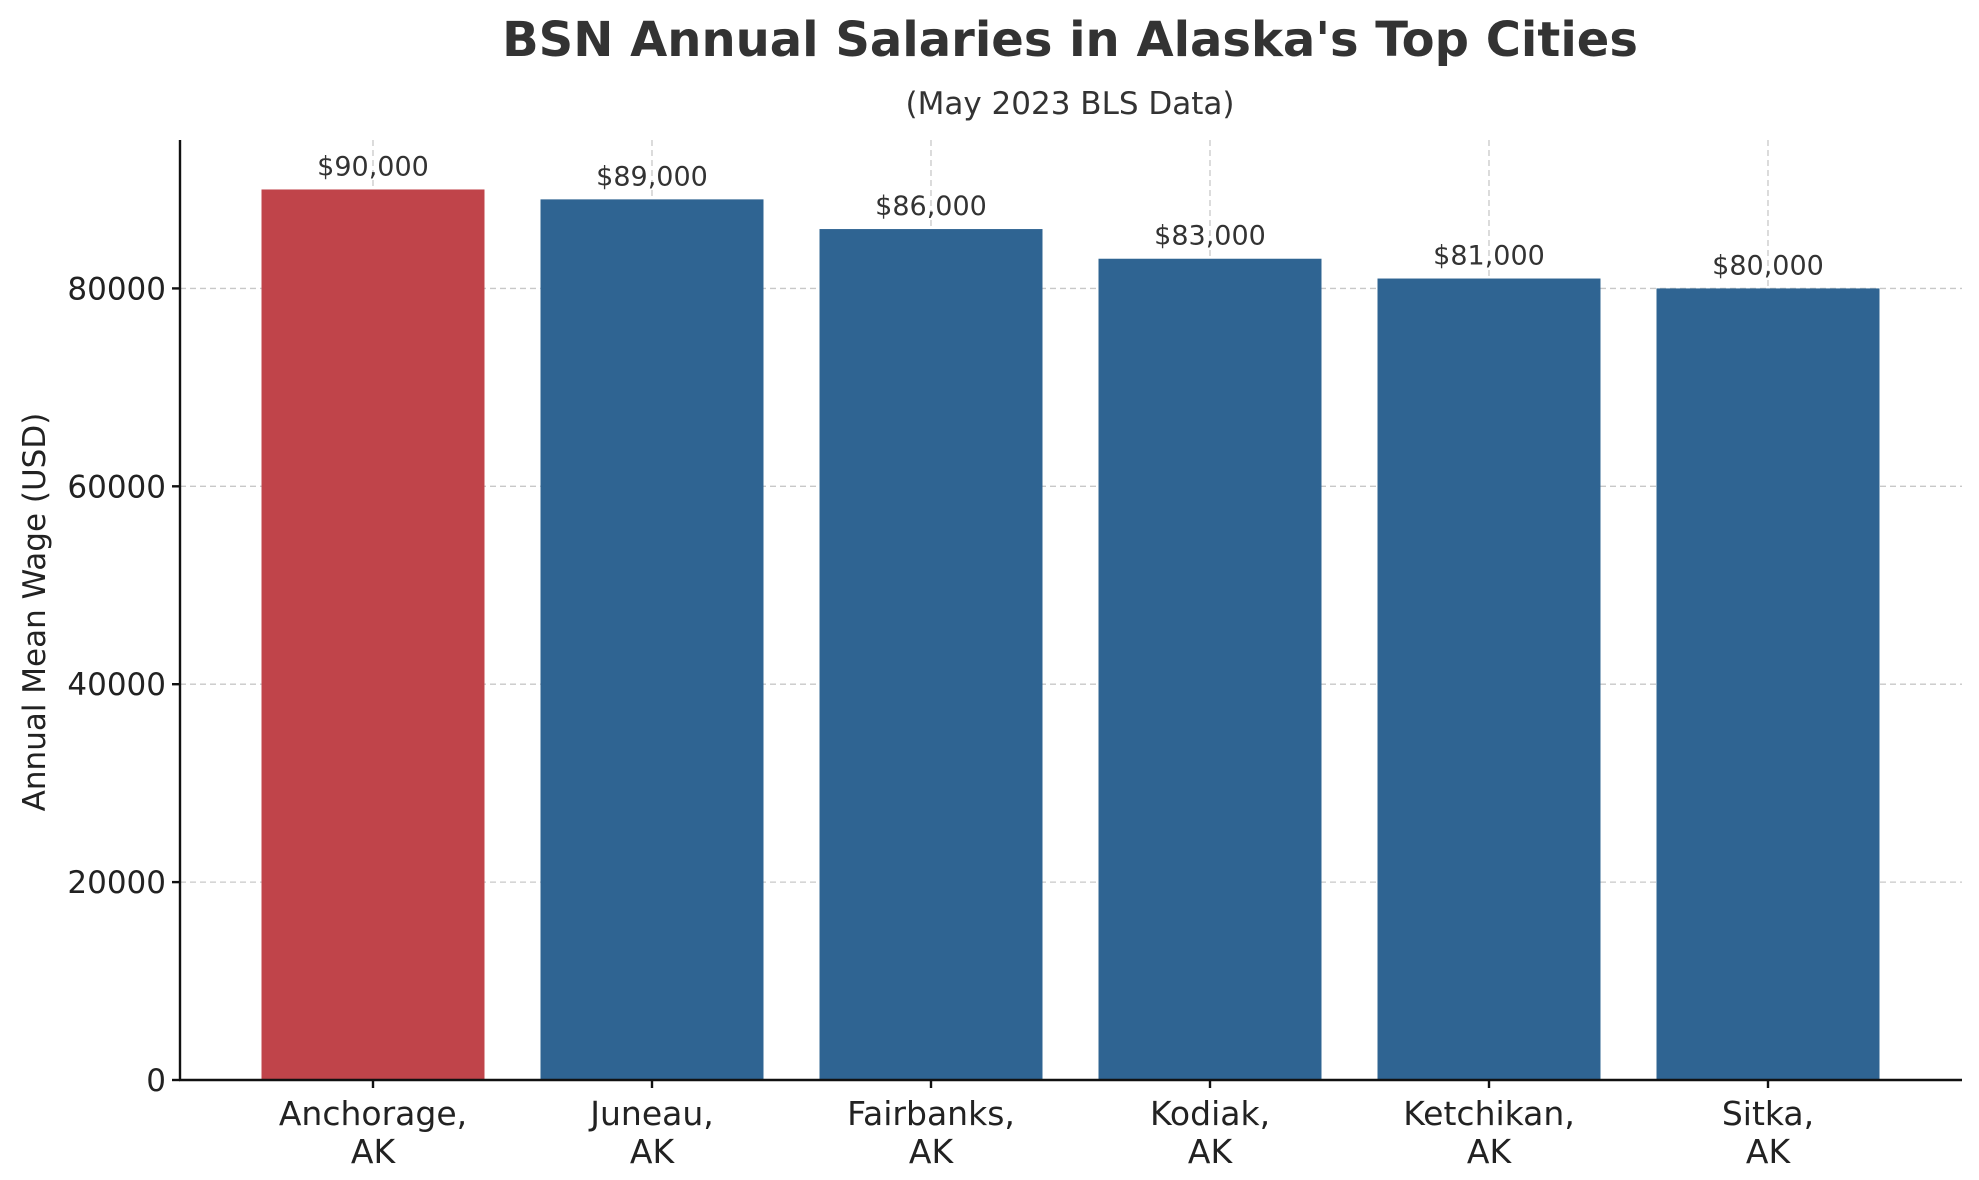  I want to click on y-tick-label: 40000, so click(116, 685).